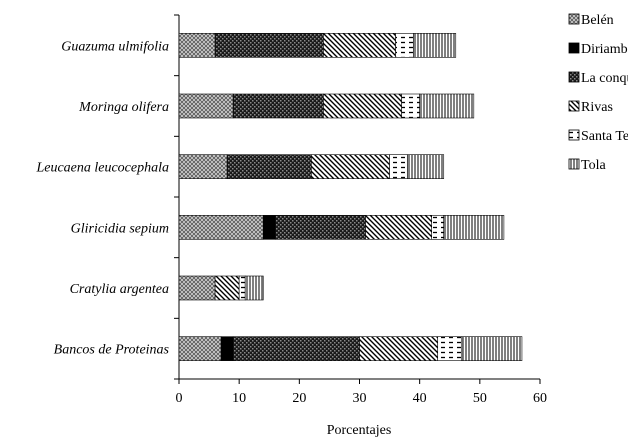 This screenshot has height=439, width=628. Describe the element at coordinates (540, 398) in the screenshot. I see `x-tick-label: 60` at that location.